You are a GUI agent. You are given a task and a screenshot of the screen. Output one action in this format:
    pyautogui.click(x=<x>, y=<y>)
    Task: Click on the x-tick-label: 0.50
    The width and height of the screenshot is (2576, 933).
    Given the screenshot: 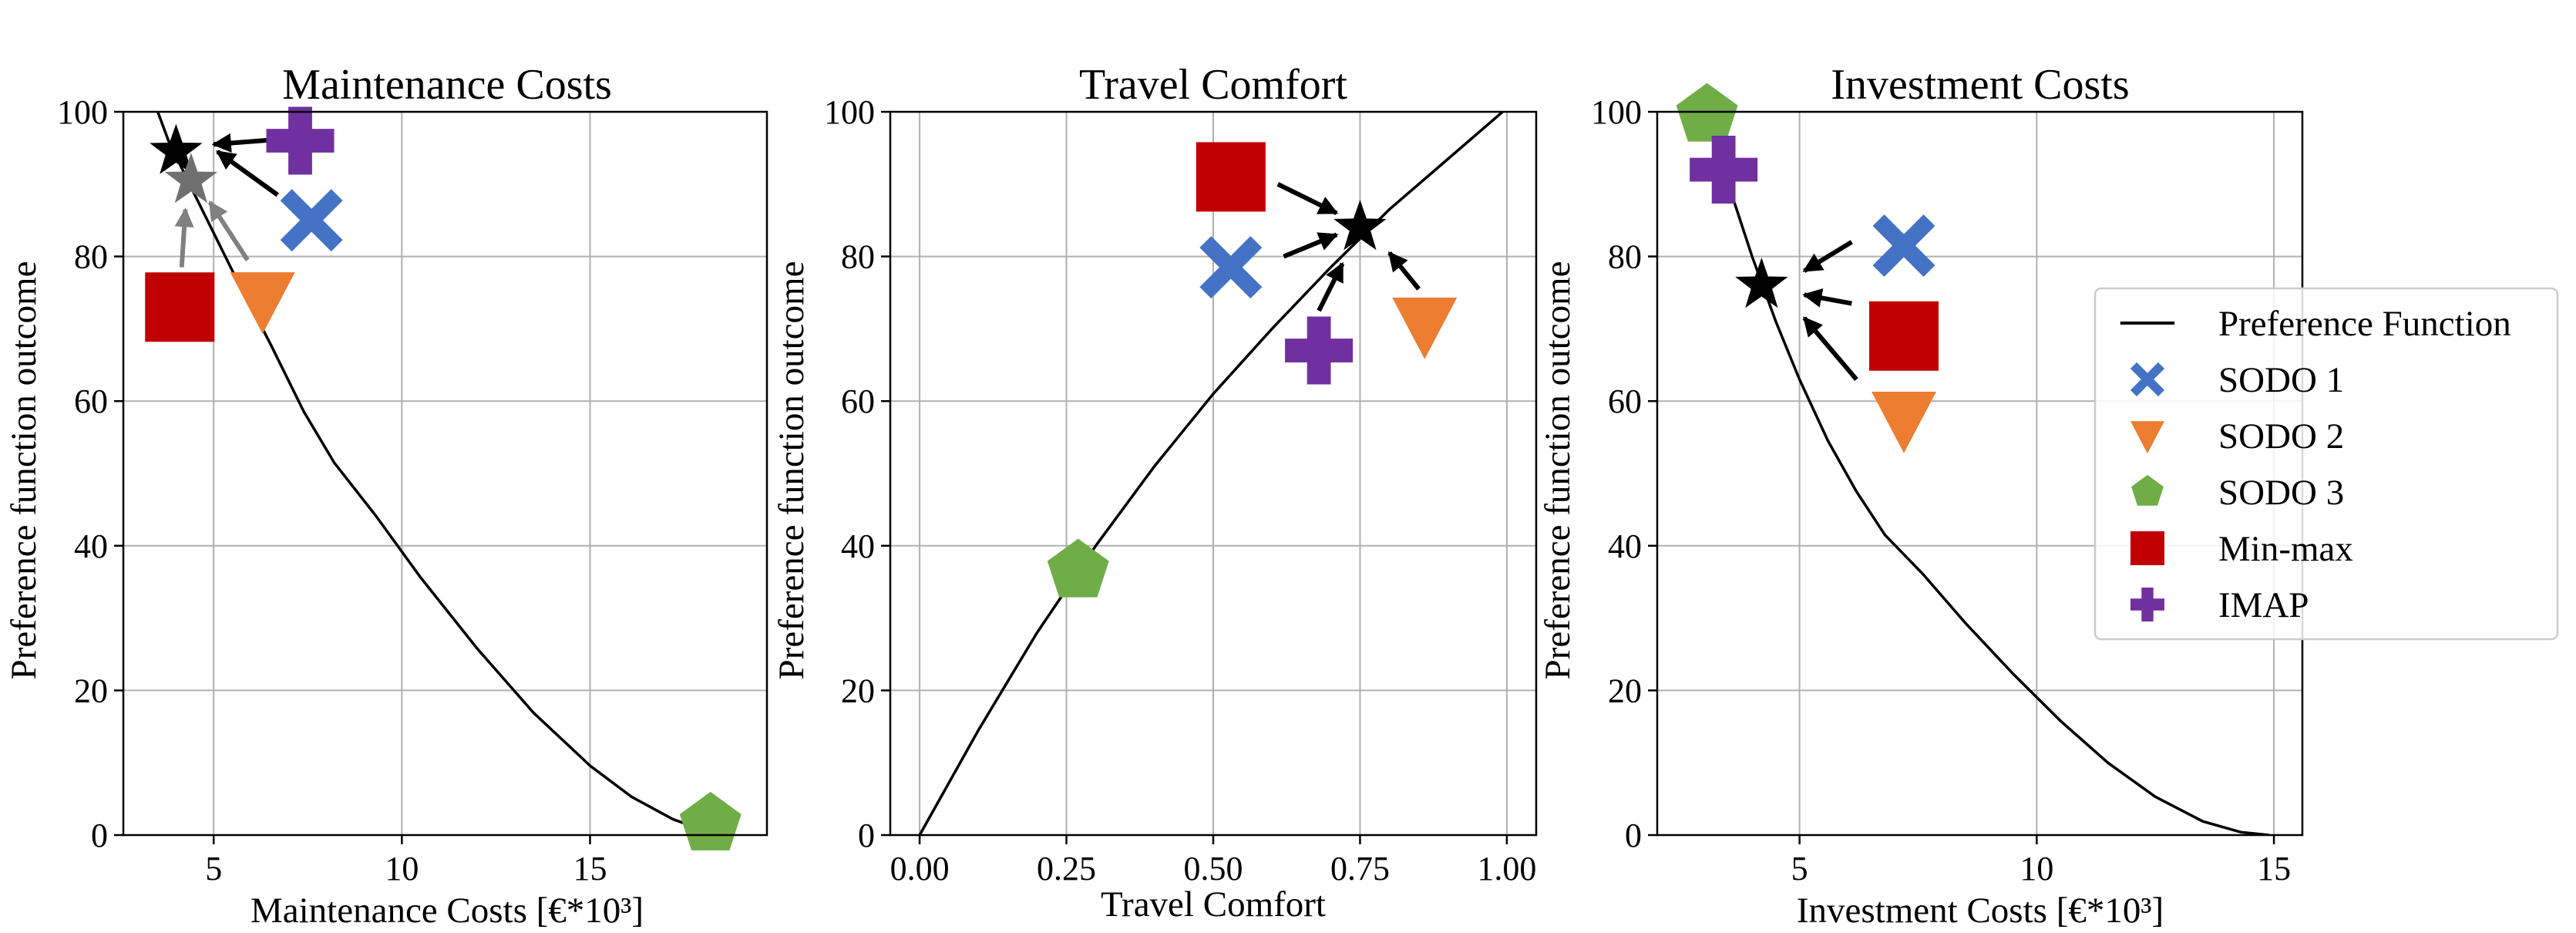 What is the action you would take?
    pyautogui.click(x=1213, y=869)
    